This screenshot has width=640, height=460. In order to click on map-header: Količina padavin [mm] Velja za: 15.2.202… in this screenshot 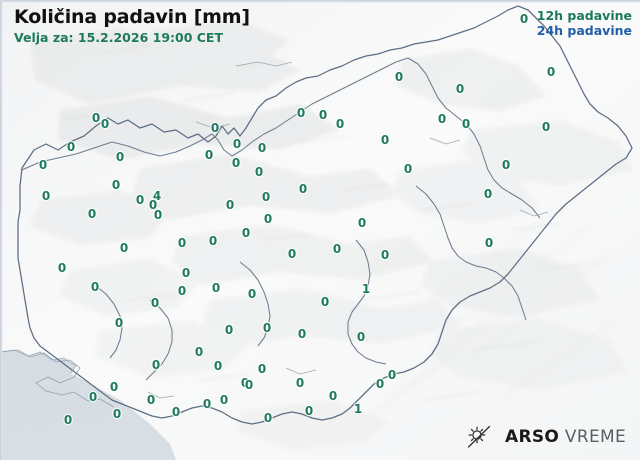, I will do `click(132, 26)`.